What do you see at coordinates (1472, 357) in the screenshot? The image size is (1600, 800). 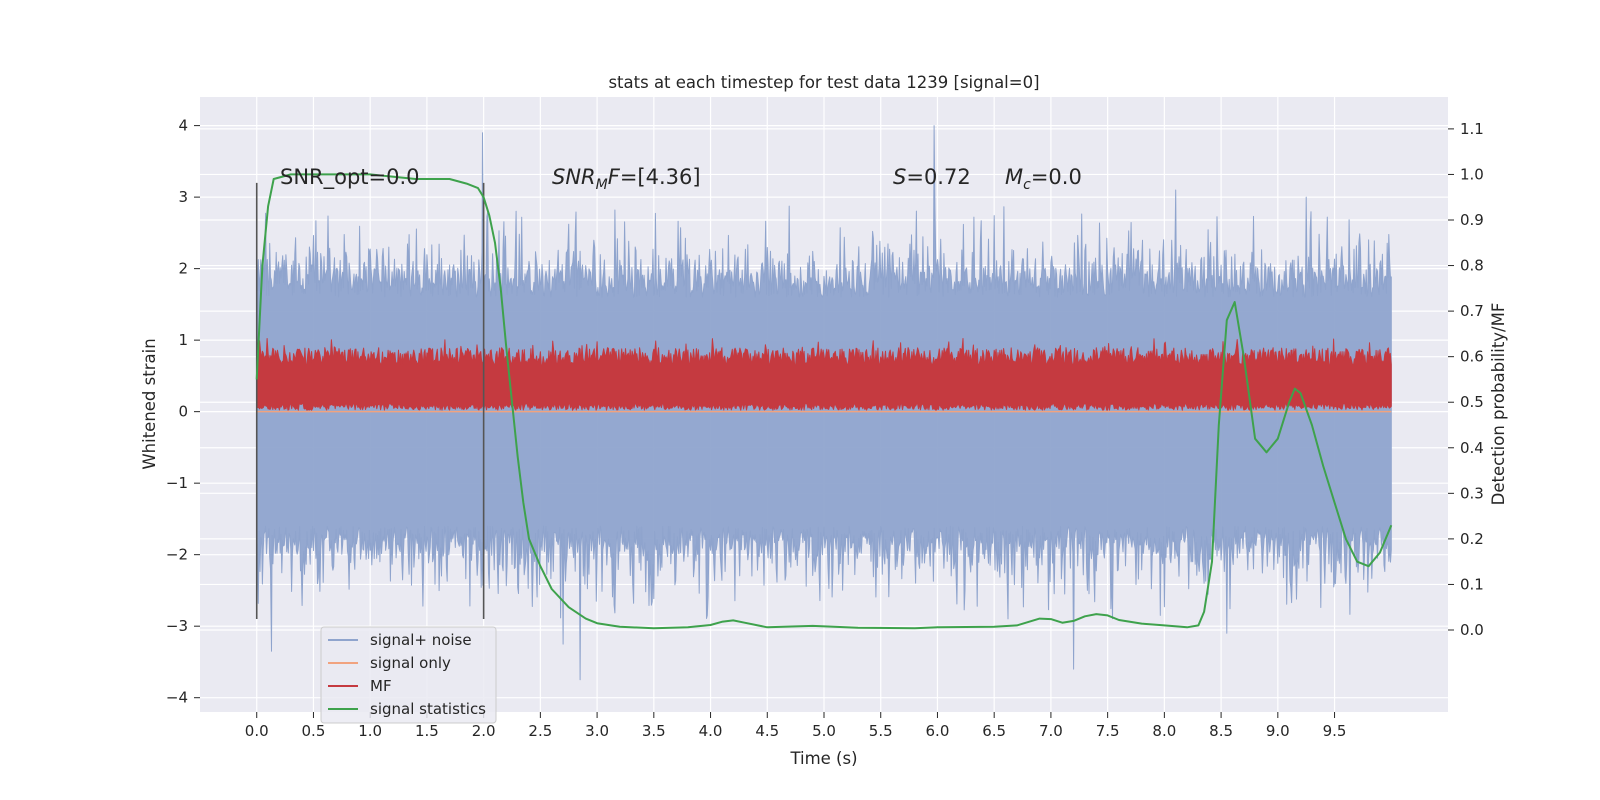 I see `y2-tick-label: 0.6` at bounding box center [1472, 357].